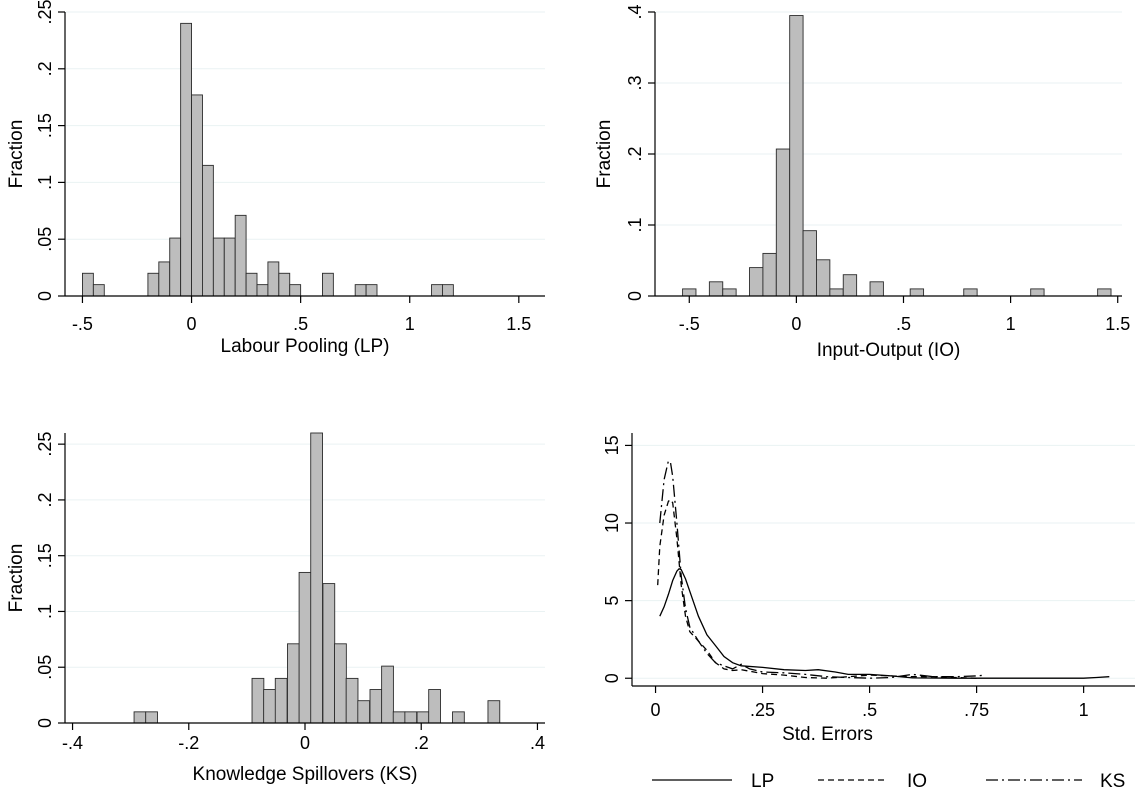 This screenshot has width=1135, height=792. Describe the element at coordinates (612, 601) in the screenshot. I see `y-tick-label: 5` at that location.